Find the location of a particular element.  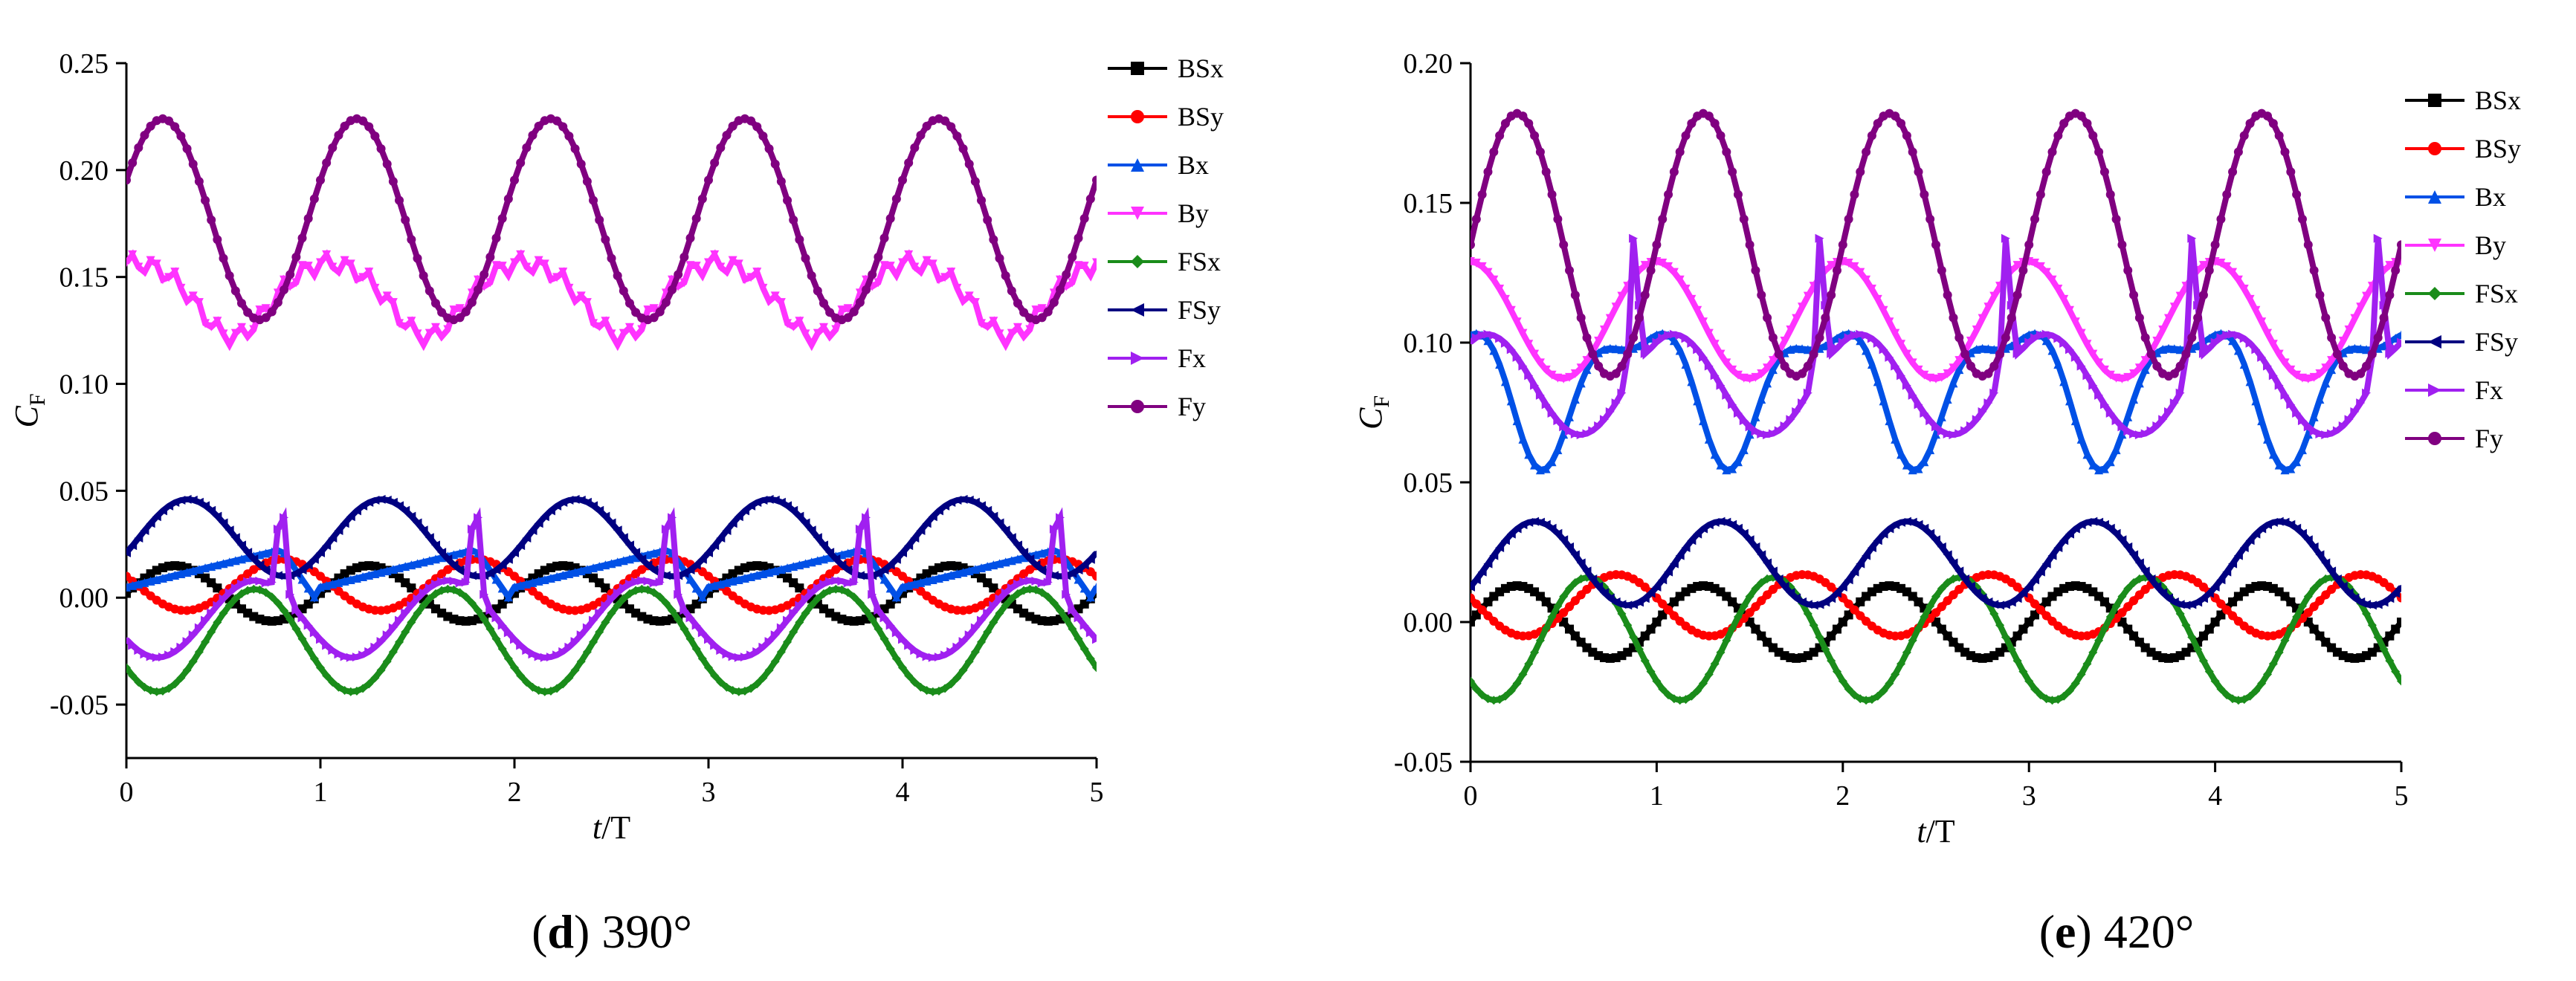

x-tick-label: 1 is located at coordinates (1657, 796).